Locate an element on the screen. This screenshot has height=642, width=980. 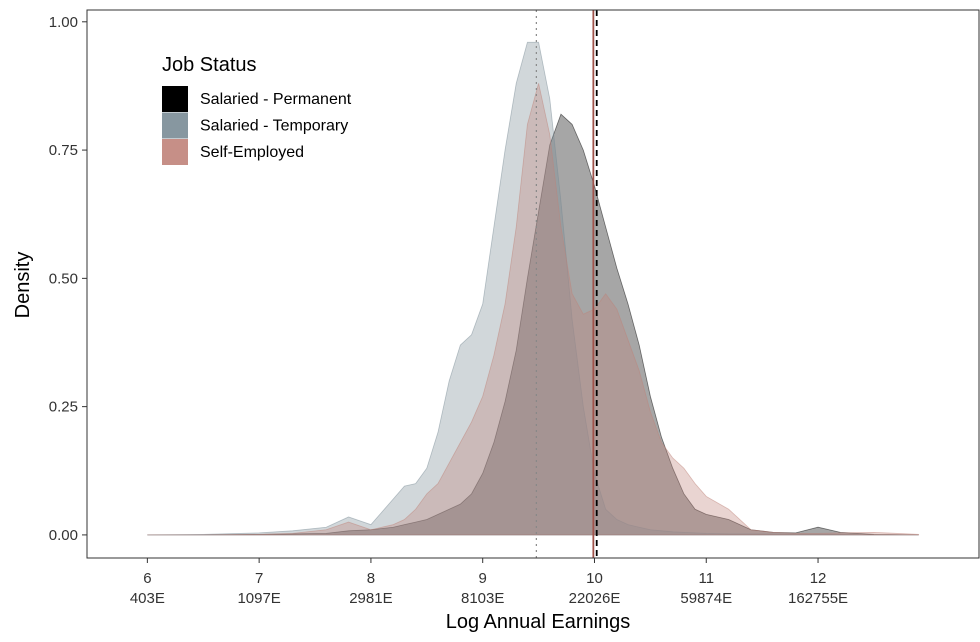
x-tick-label: 12 162755E is located at coordinates (818, 588).